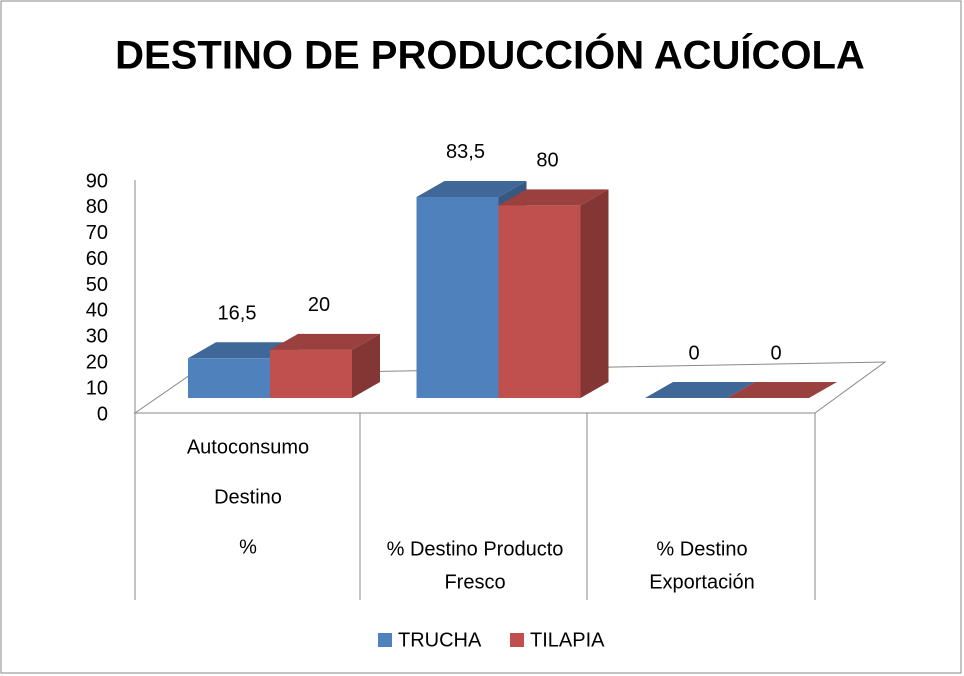  I want to click on y-tick-label: 90, so click(97, 181).